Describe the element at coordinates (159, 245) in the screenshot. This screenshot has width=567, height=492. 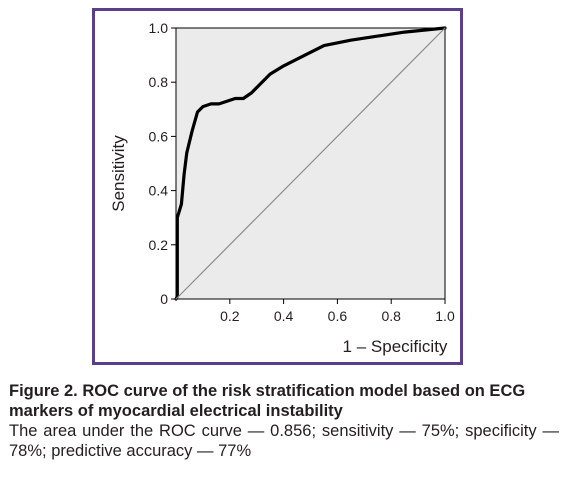
I see `y-tick-label: 0.2` at that location.